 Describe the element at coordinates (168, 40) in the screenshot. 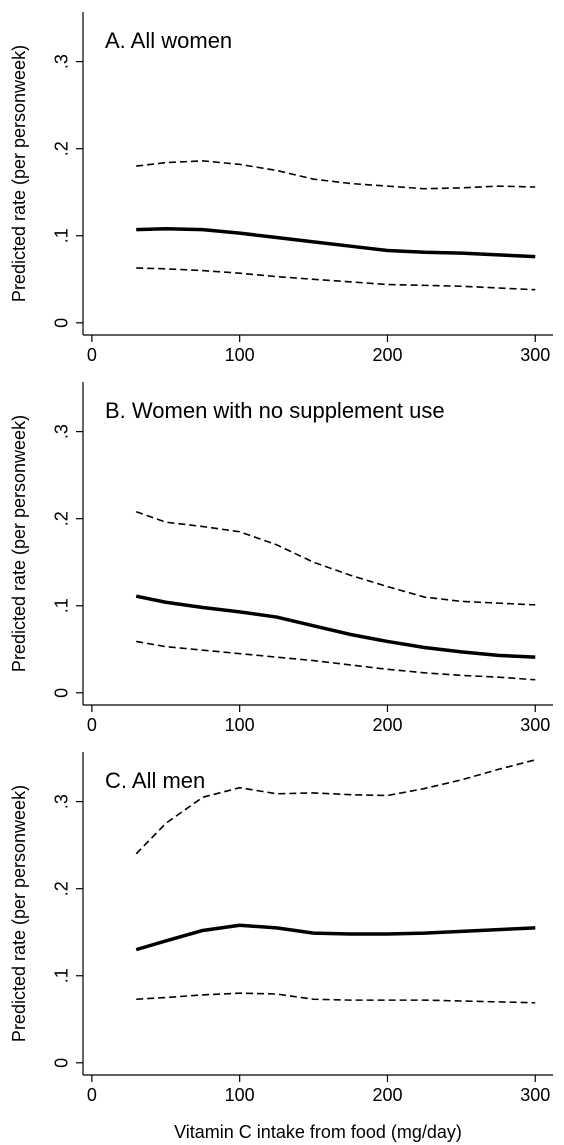

I see `chart-title: A. All women` at that location.